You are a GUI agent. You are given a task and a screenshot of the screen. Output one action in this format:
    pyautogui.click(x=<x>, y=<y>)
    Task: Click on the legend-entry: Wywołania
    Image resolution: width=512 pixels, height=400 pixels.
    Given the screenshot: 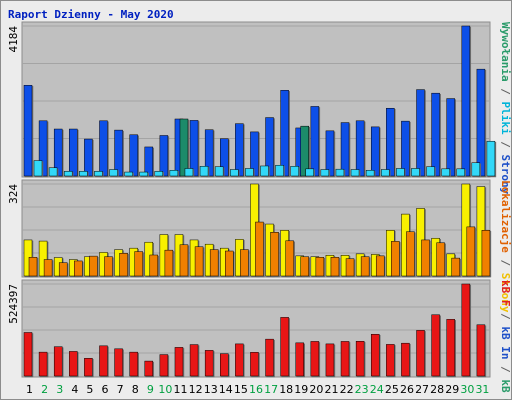 What is the action you would take?
    pyautogui.click(x=505, y=52)
    